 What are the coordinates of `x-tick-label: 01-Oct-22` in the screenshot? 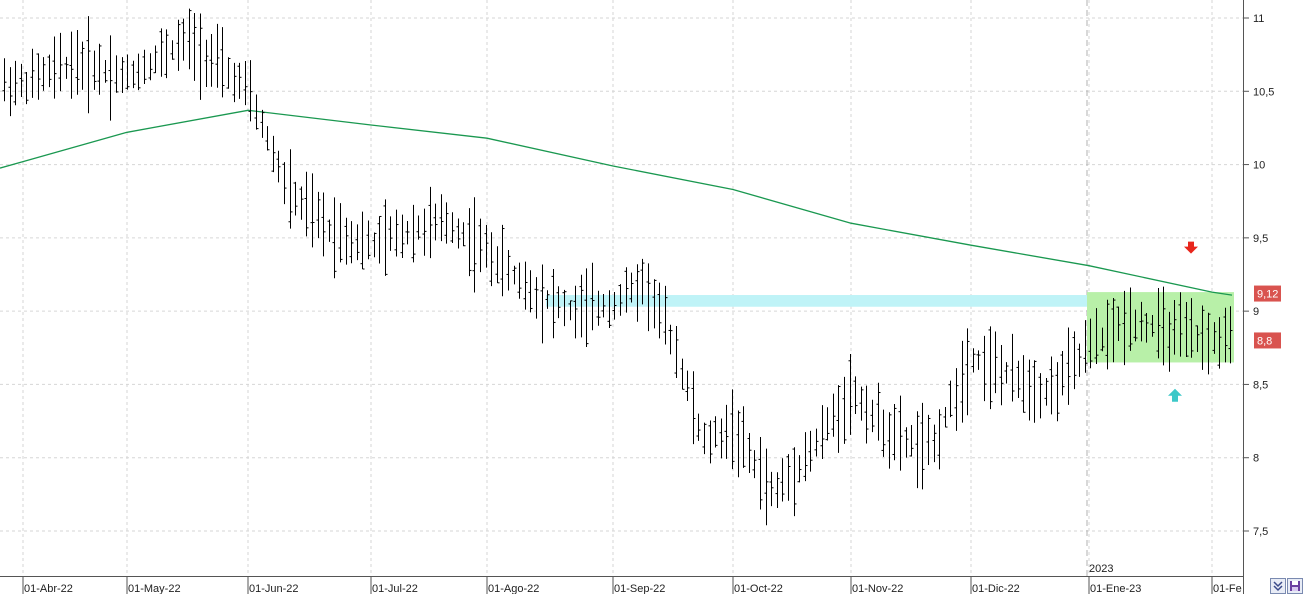 It's located at (758, 588).